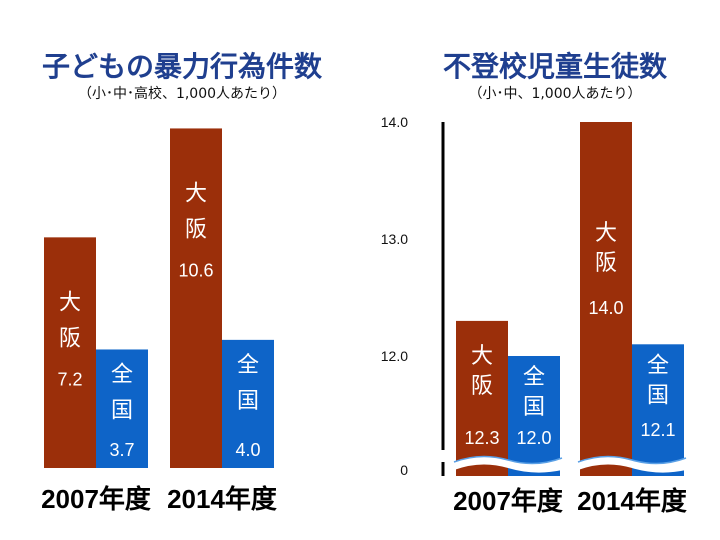 This screenshot has height=540, width=720. Describe the element at coordinates (69, 379) in the screenshot. I see `left-value-label-0-0: 7.2` at that location.